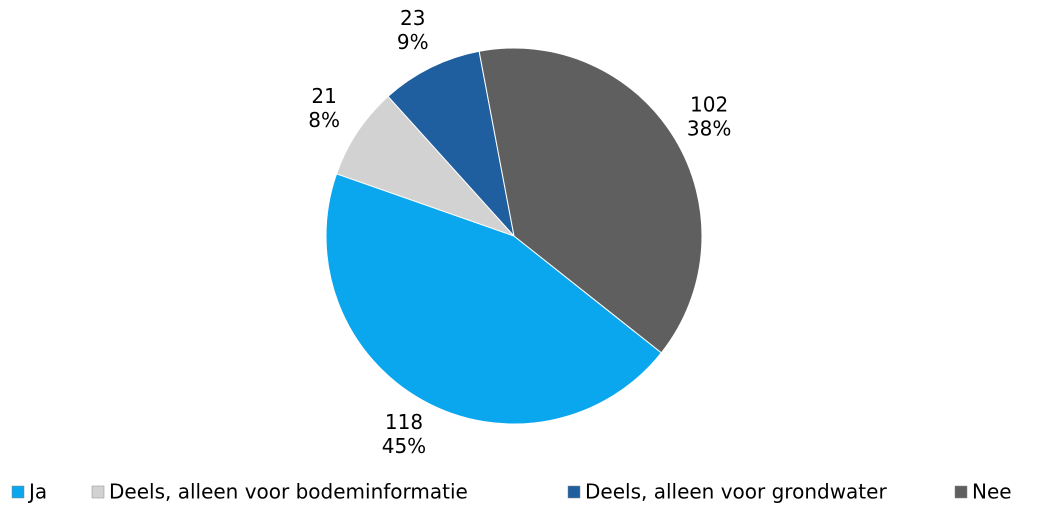 The height and width of the screenshot is (509, 1052). I want to click on legend-label: Deels, alleen voor grondwater, so click(736, 492).